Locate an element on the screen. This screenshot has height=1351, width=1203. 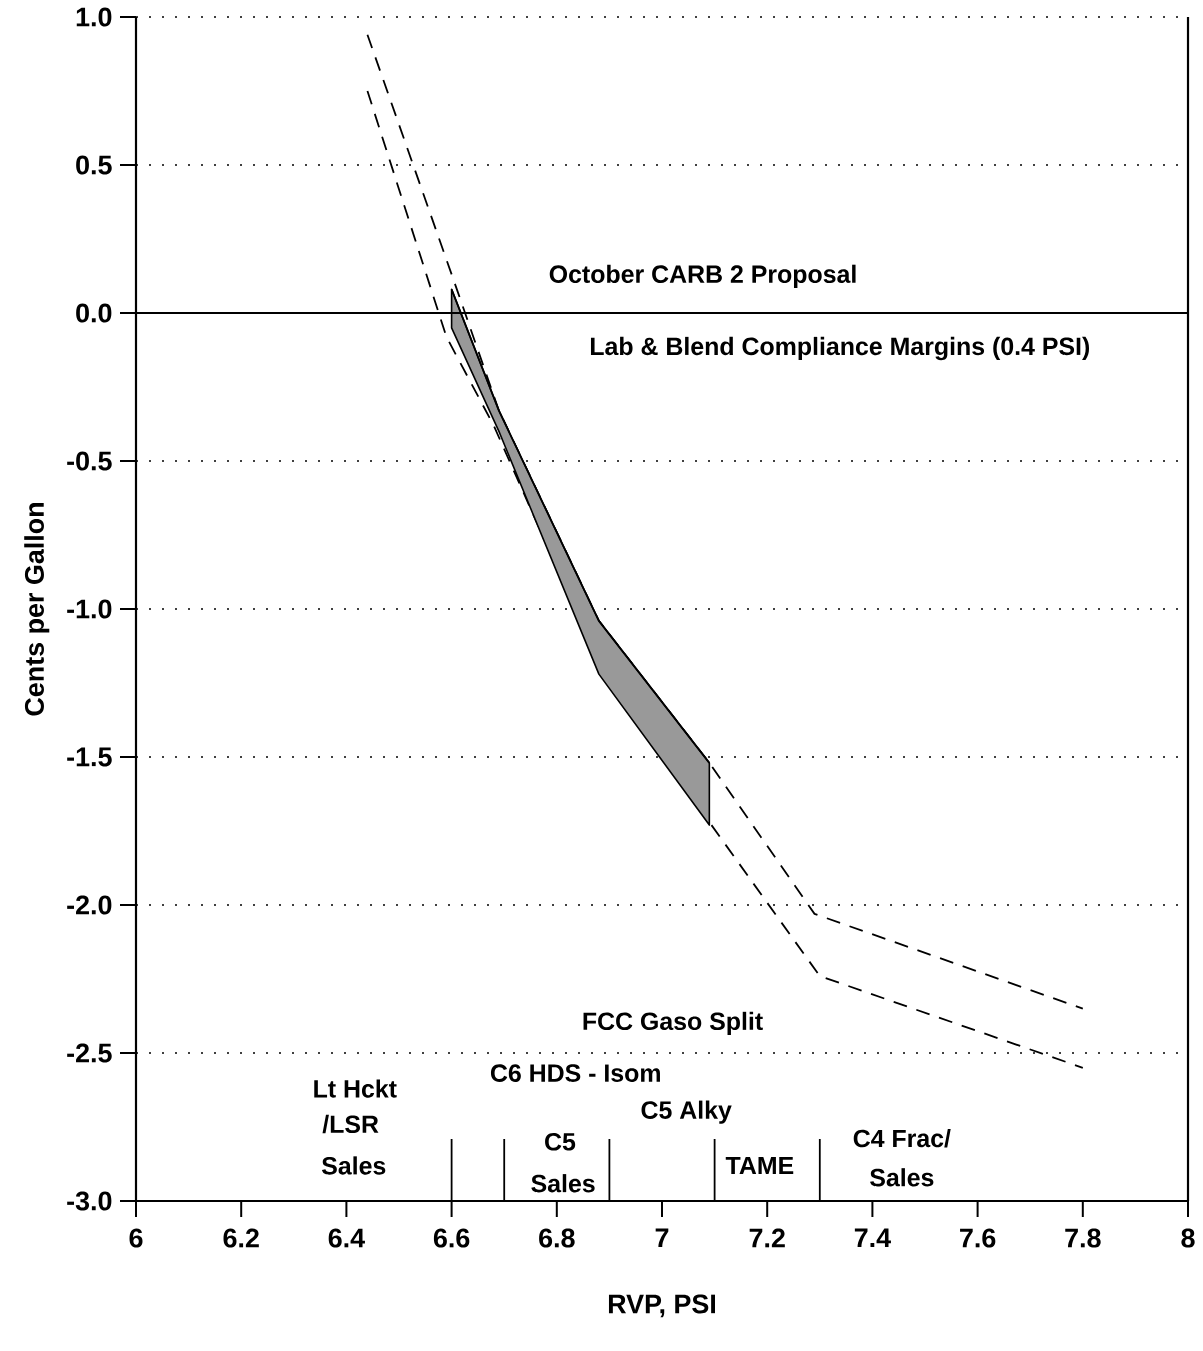
x-axis-title: RVP, PSI is located at coordinates (662, 1306).